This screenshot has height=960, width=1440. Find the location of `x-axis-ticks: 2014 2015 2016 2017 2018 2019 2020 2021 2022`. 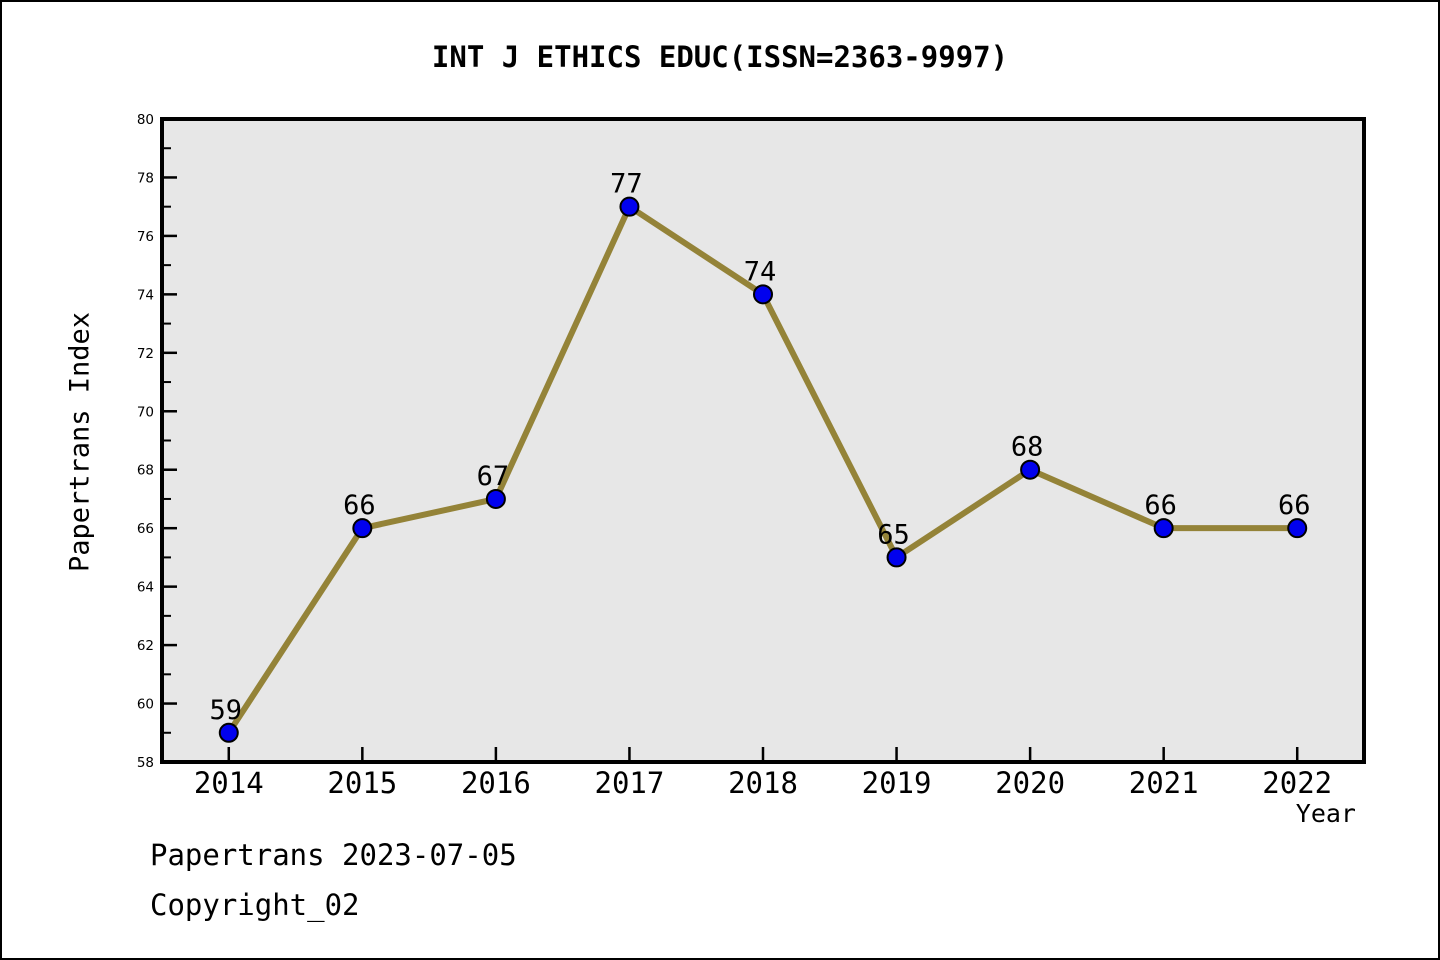

x-axis-ticks: 2014 2015 2016 2017 2018 2019 2020 2021 2022 is located at coordinates (763, 773).